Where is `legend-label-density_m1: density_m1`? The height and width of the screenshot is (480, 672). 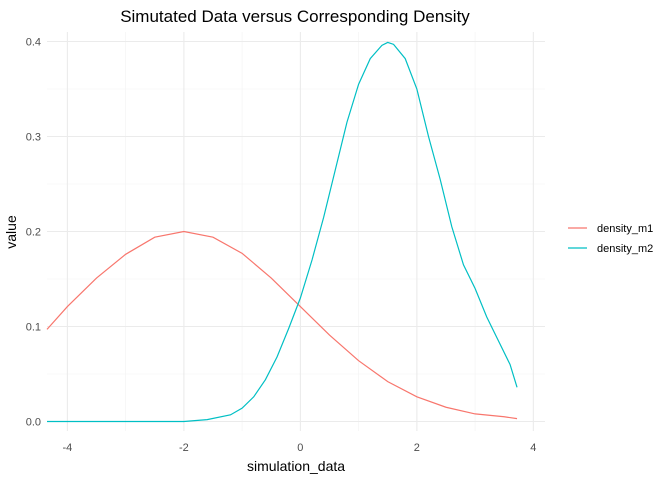
legend-label-density_m1: density_m1 is located at coordinates (625, 229).